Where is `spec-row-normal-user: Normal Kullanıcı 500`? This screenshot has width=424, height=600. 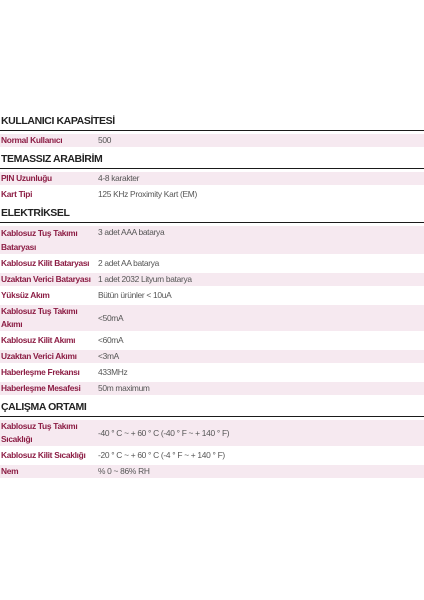 spec-row-normal-user: Normal Kullanıcı 500 is located at coordinates (212, 140).